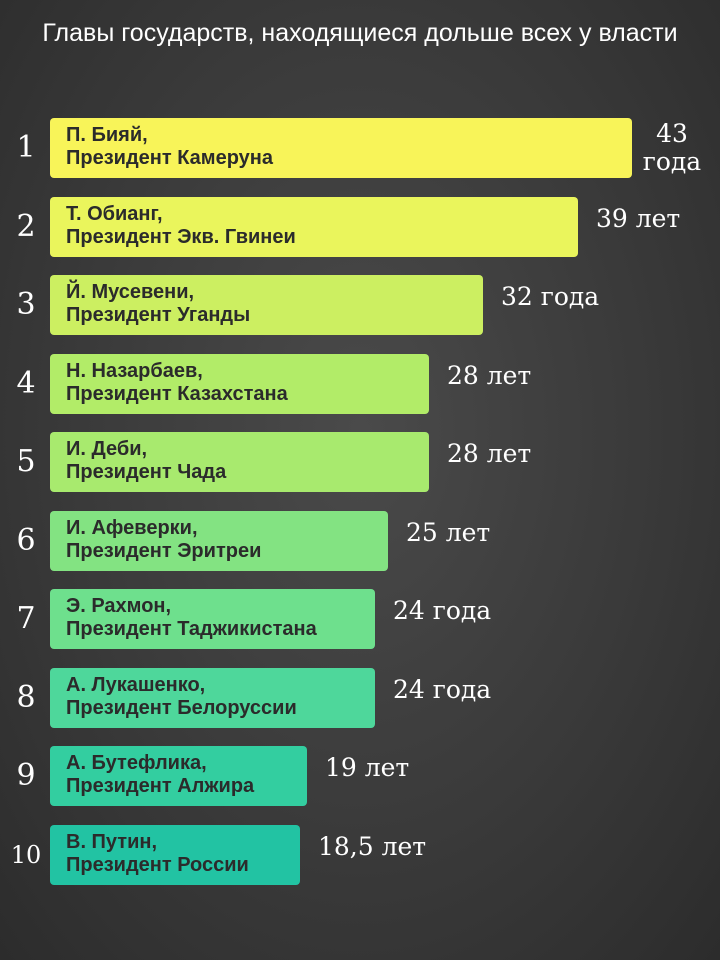  What do you see at coordinates (341, 148) in the screenshot?
I see `bar: П. Бияй, Президент Камеруна` at bounding box center [341, 148].